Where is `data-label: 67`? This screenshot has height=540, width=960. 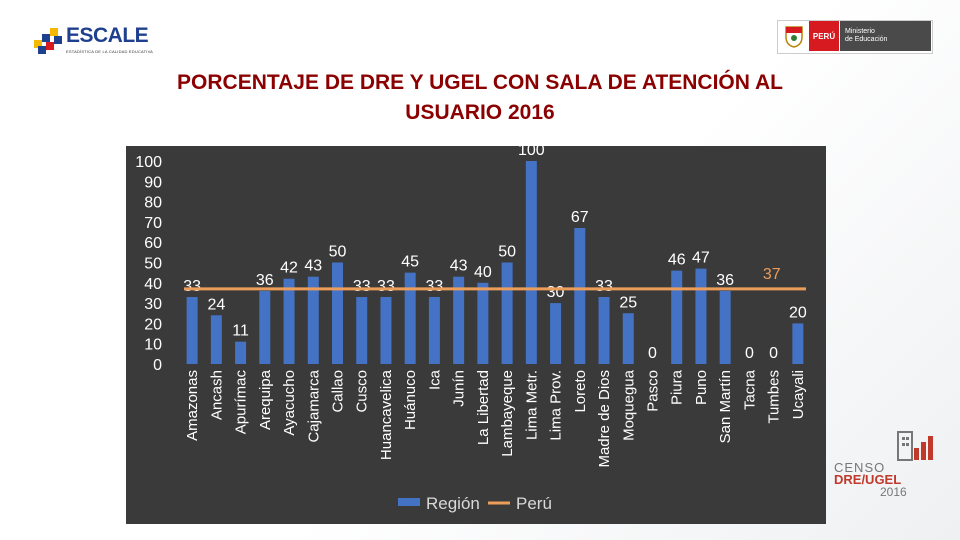
data-label: 67 is located at coordinates (580, 217).